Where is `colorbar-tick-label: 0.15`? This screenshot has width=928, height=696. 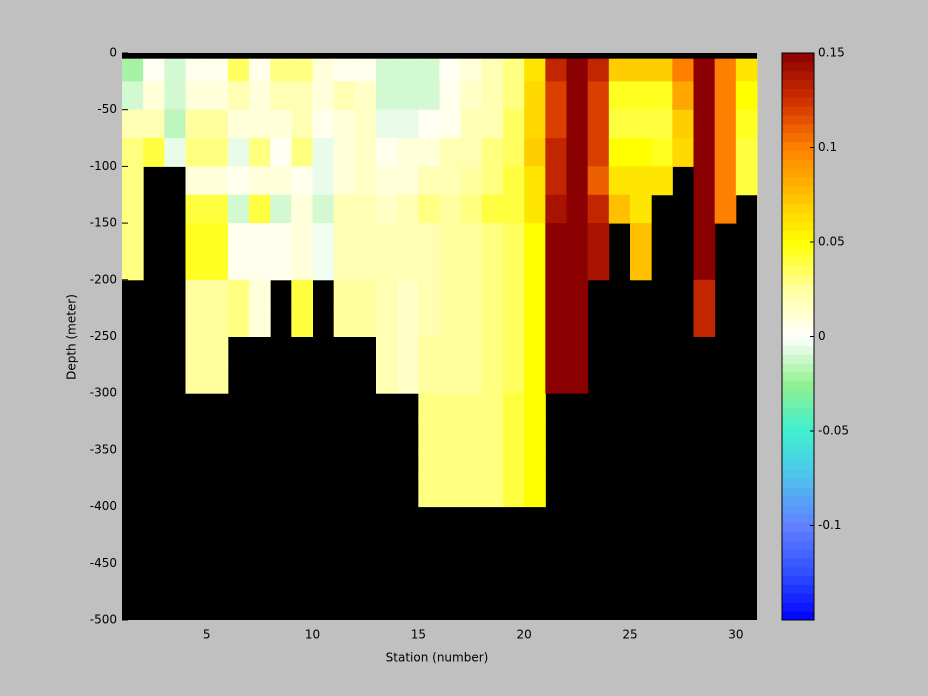
colorbar-tick-label: 0.15 is located at coordinates (831, 53).